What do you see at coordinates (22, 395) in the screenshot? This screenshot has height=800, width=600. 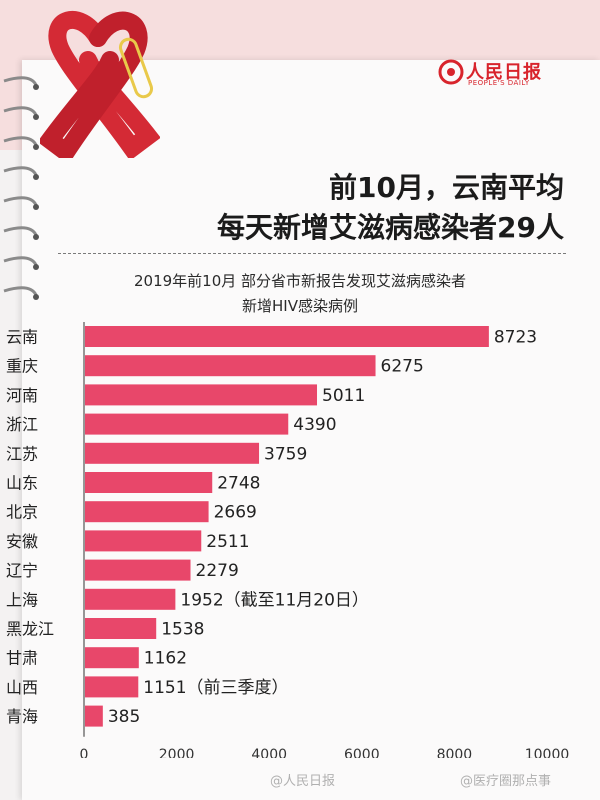 I see `category-label: 河南` at bounding box center [22, 395].